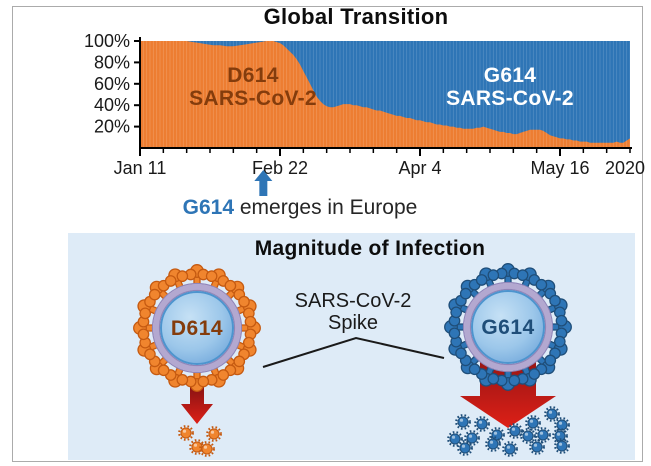  What do you see at coordinates (208, 207) in the screenshot?
I see `annotation-variant-text: G614` at bounding box center [208, 207].